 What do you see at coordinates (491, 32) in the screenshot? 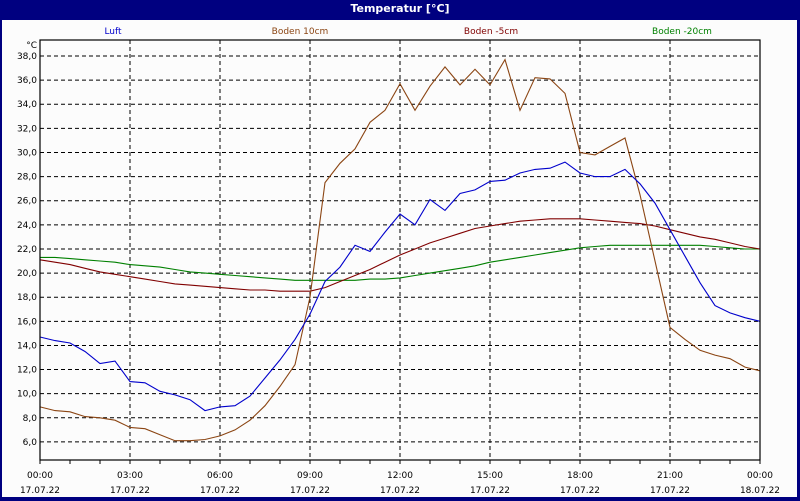
I see `legend-item: Boden -5cm` at bounding box center [491, 32].